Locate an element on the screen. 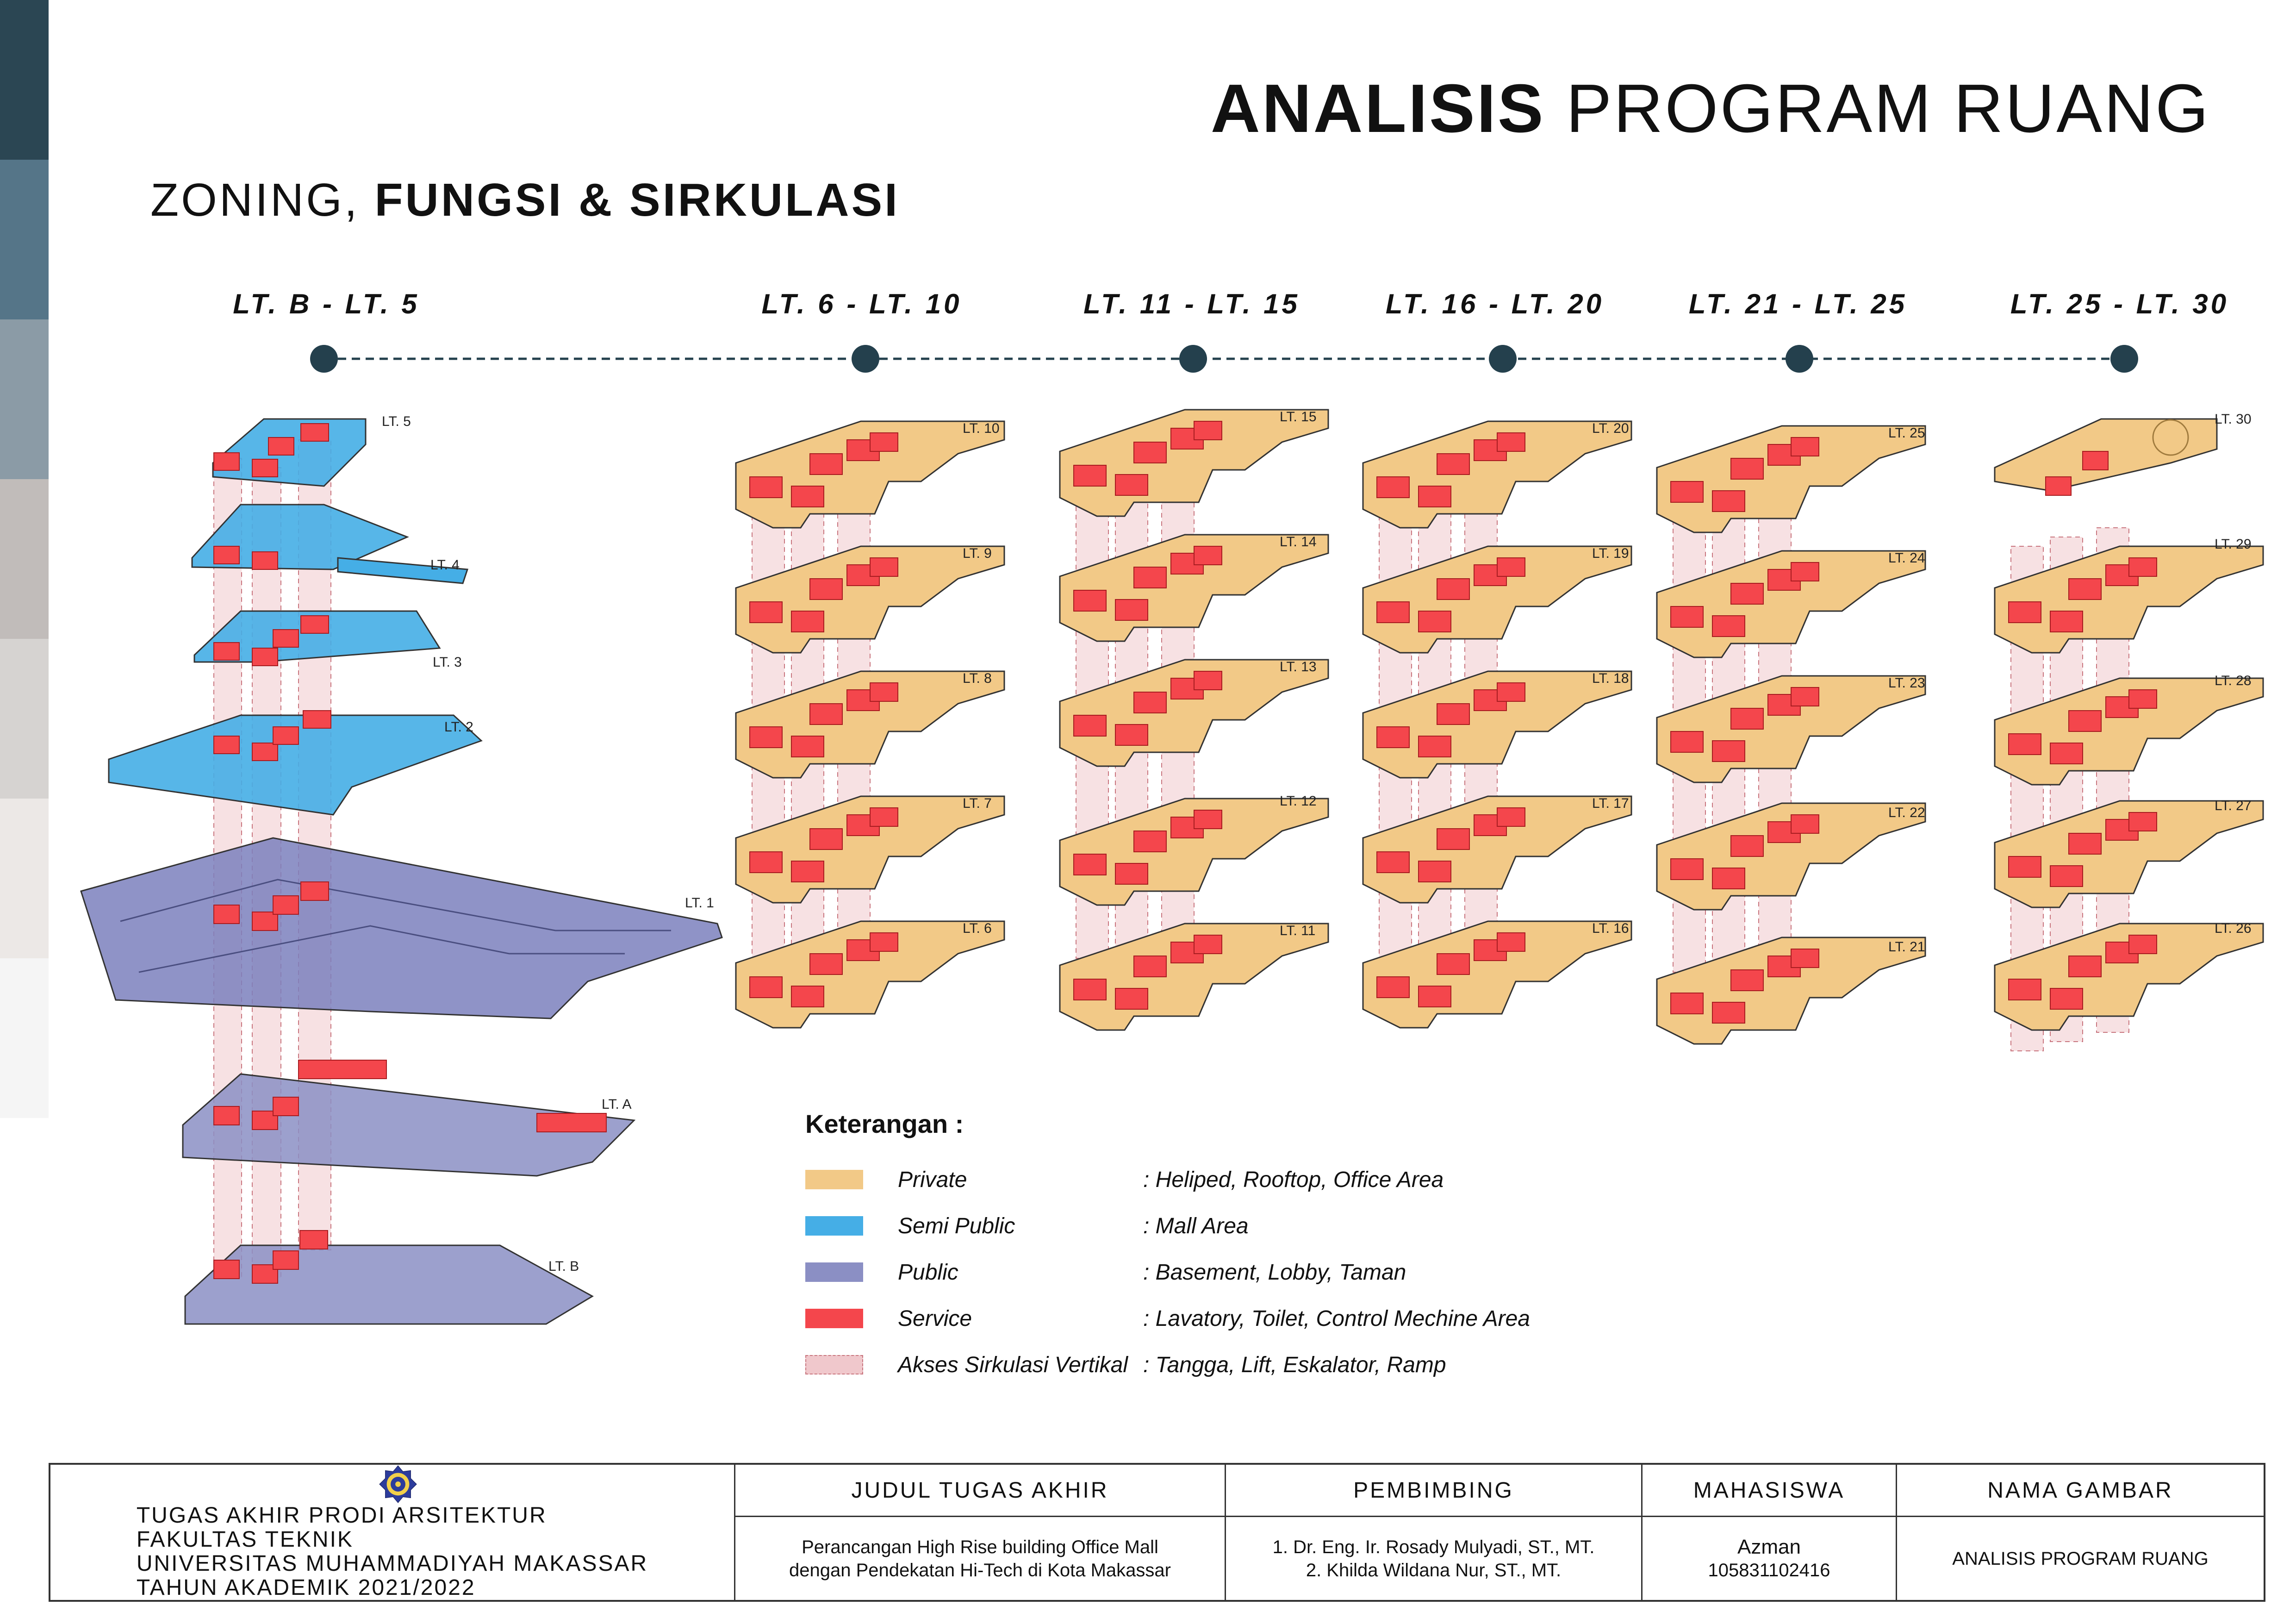 Image resolution: width=2296 pixels, height=1624 pixels. floor-label: LT. 27 is located at coordinates (2233, 805).